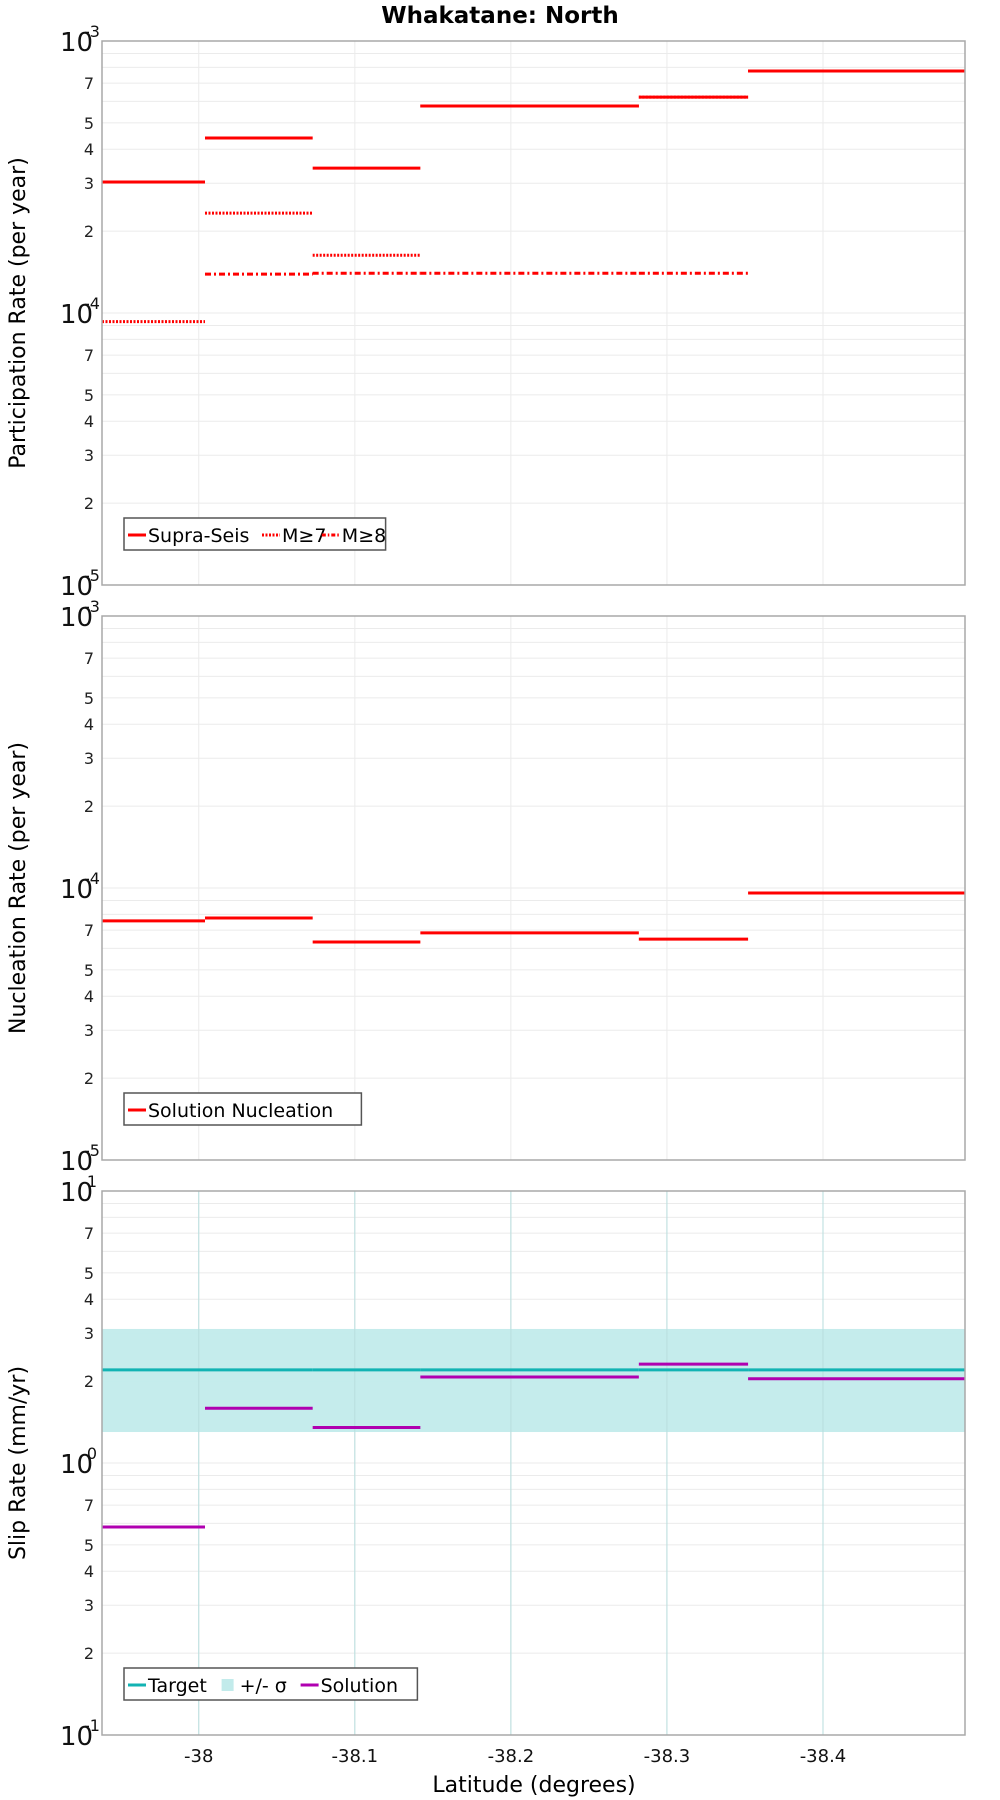  Describe the element at coordinates (511, 1756) in the screenshot. I see `x-tick-label: -38.2` at that location.